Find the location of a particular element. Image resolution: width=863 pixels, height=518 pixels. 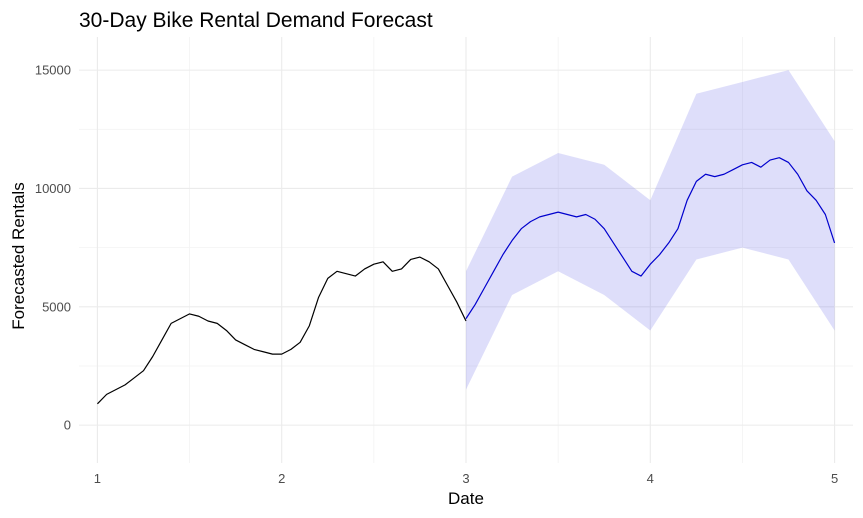

observed-line is located at coordinates (281, 330).